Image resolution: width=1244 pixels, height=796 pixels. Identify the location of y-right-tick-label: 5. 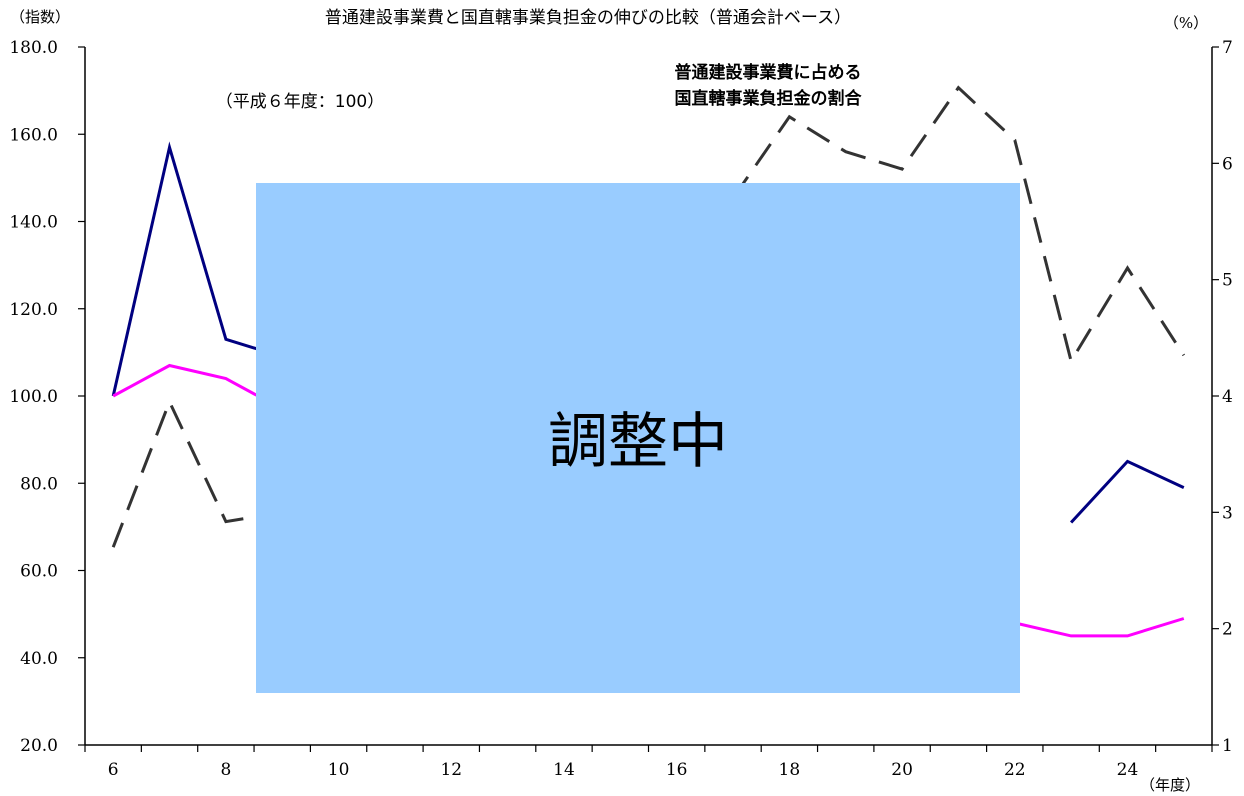
(1227, 281).